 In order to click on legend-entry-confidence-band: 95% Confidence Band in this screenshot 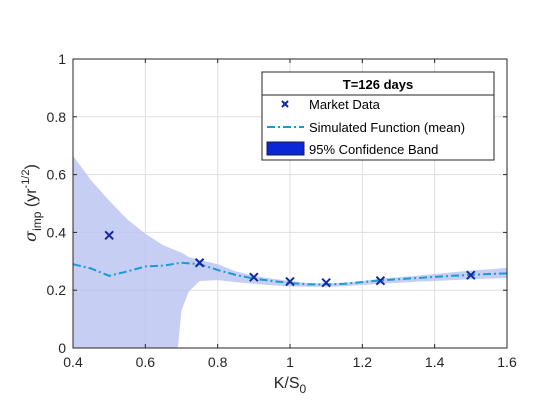, I will do `click(352, 149)`.